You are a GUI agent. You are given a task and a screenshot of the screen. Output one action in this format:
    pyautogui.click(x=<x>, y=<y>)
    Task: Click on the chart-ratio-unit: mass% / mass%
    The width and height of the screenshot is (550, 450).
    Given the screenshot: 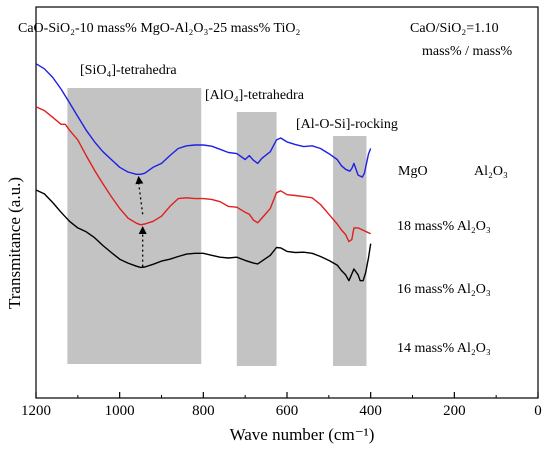 What is the action you would take?
    pyautogui.click(x=467, y=51)
    